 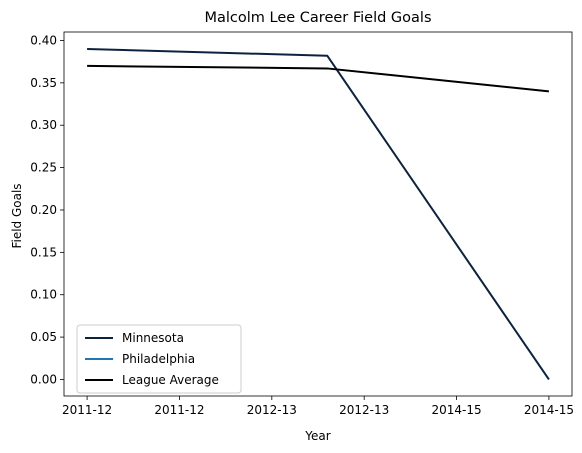 What do you see at coordinates (43, 168) in the screenshot?
I see `y-tick-label: 0.25` at bounding box center [43, 168].